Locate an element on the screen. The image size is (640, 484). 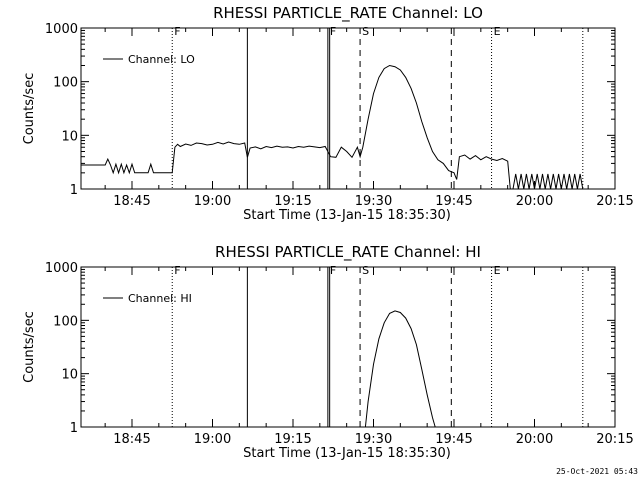
figure-timestamp: 25-Oct-2021 05:43 is located at coordinates (597, 471).